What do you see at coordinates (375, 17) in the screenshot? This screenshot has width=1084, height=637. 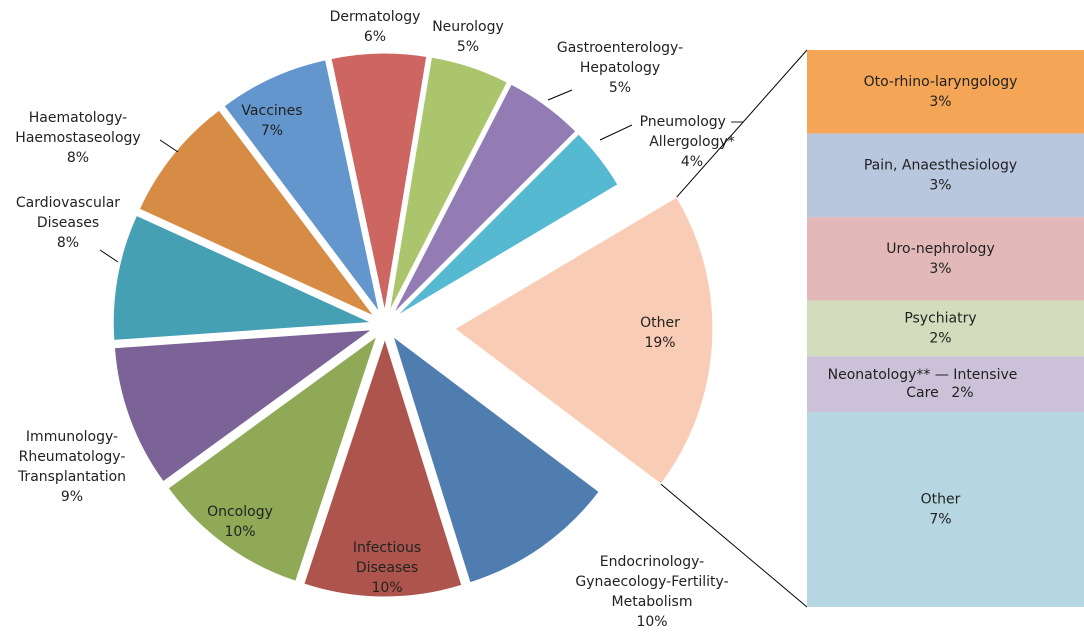 I see `slice-label: Dermatology` at bounding box center [375, 17].